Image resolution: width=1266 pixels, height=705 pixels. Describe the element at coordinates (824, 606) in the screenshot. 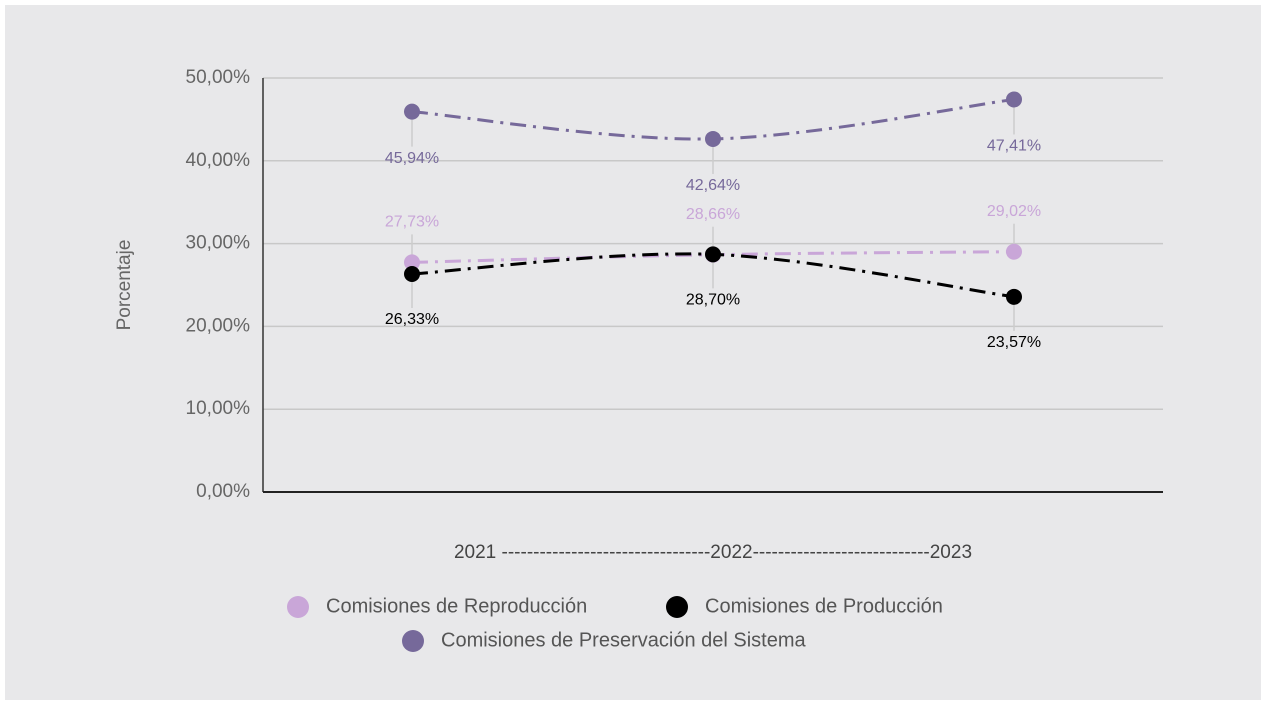

I see `legend-label: Comisiones de Producción` at that location.